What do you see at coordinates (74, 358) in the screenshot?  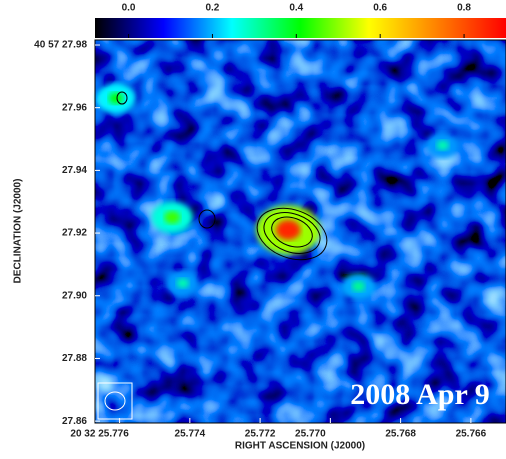 I see `y-tick-label: 27.88` at bounding box center [74, 358].